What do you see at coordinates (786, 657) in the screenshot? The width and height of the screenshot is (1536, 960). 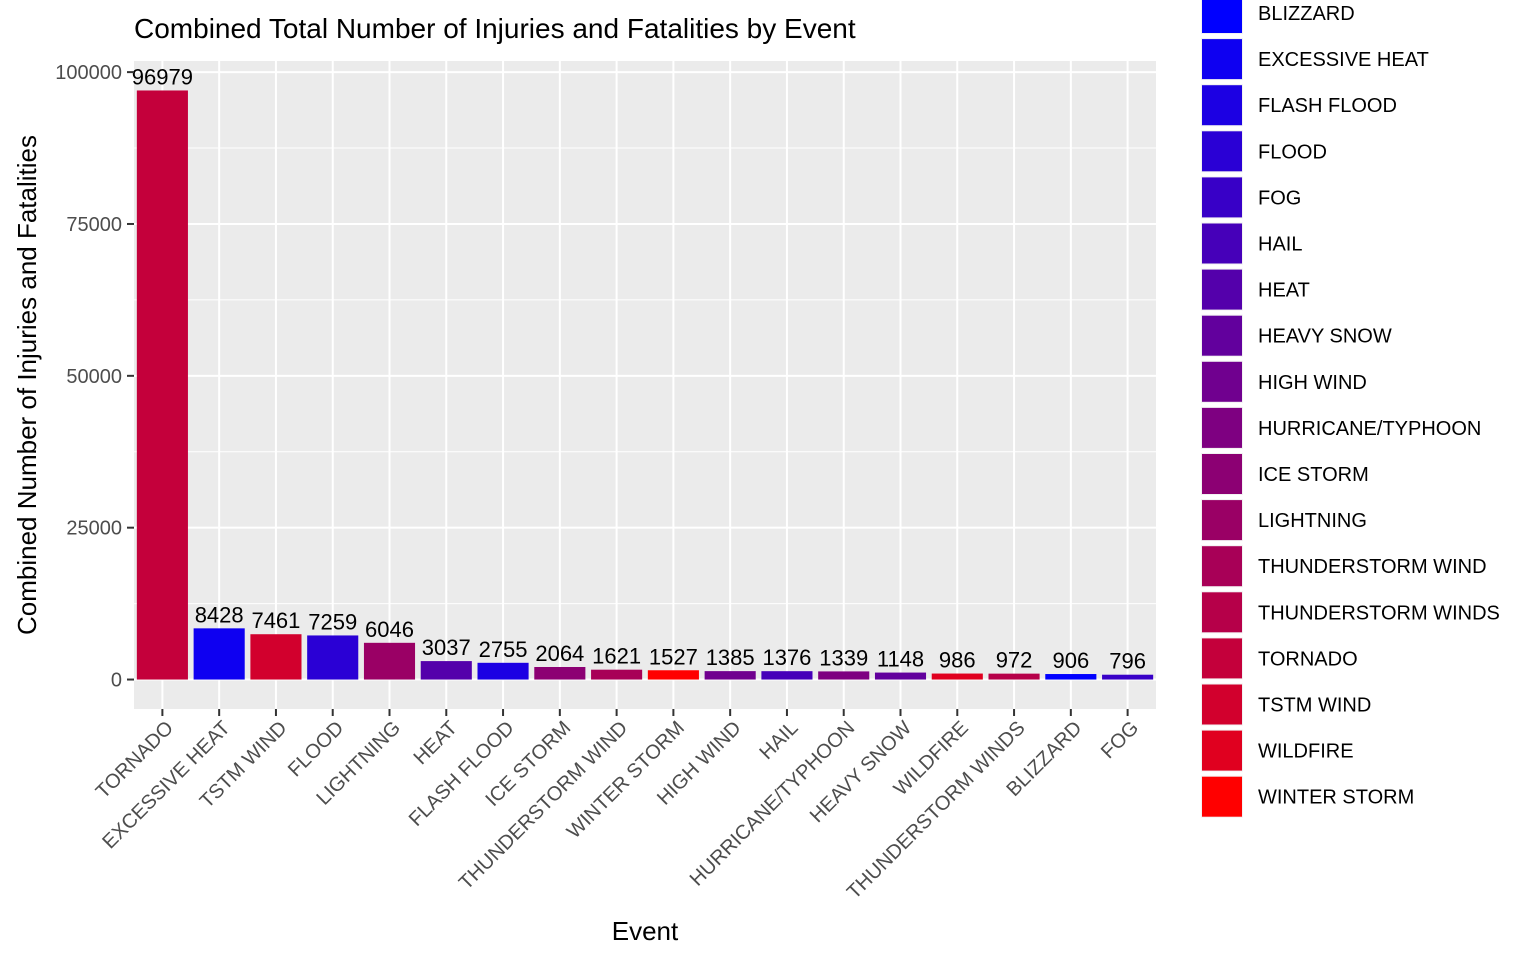 I see `bar-value-label: 1376` at bounding box center [786, 657].